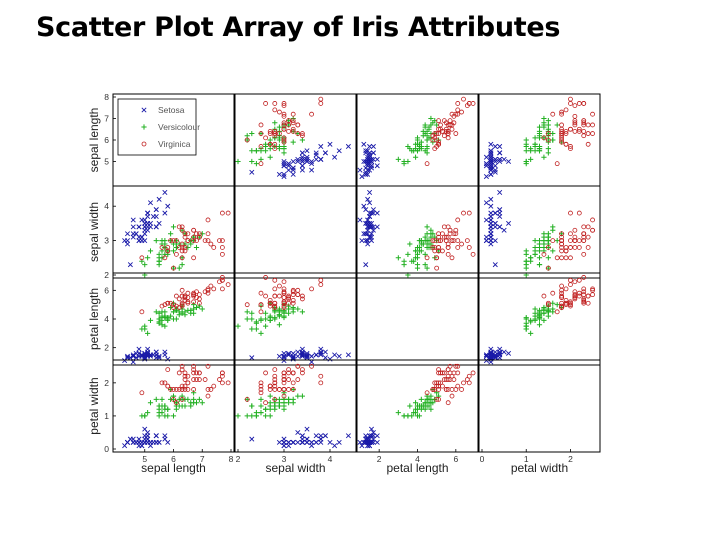 The image size is (720, 540). I want to click on y-axis-label-sepal-width: sepal width, so click(94, 232).